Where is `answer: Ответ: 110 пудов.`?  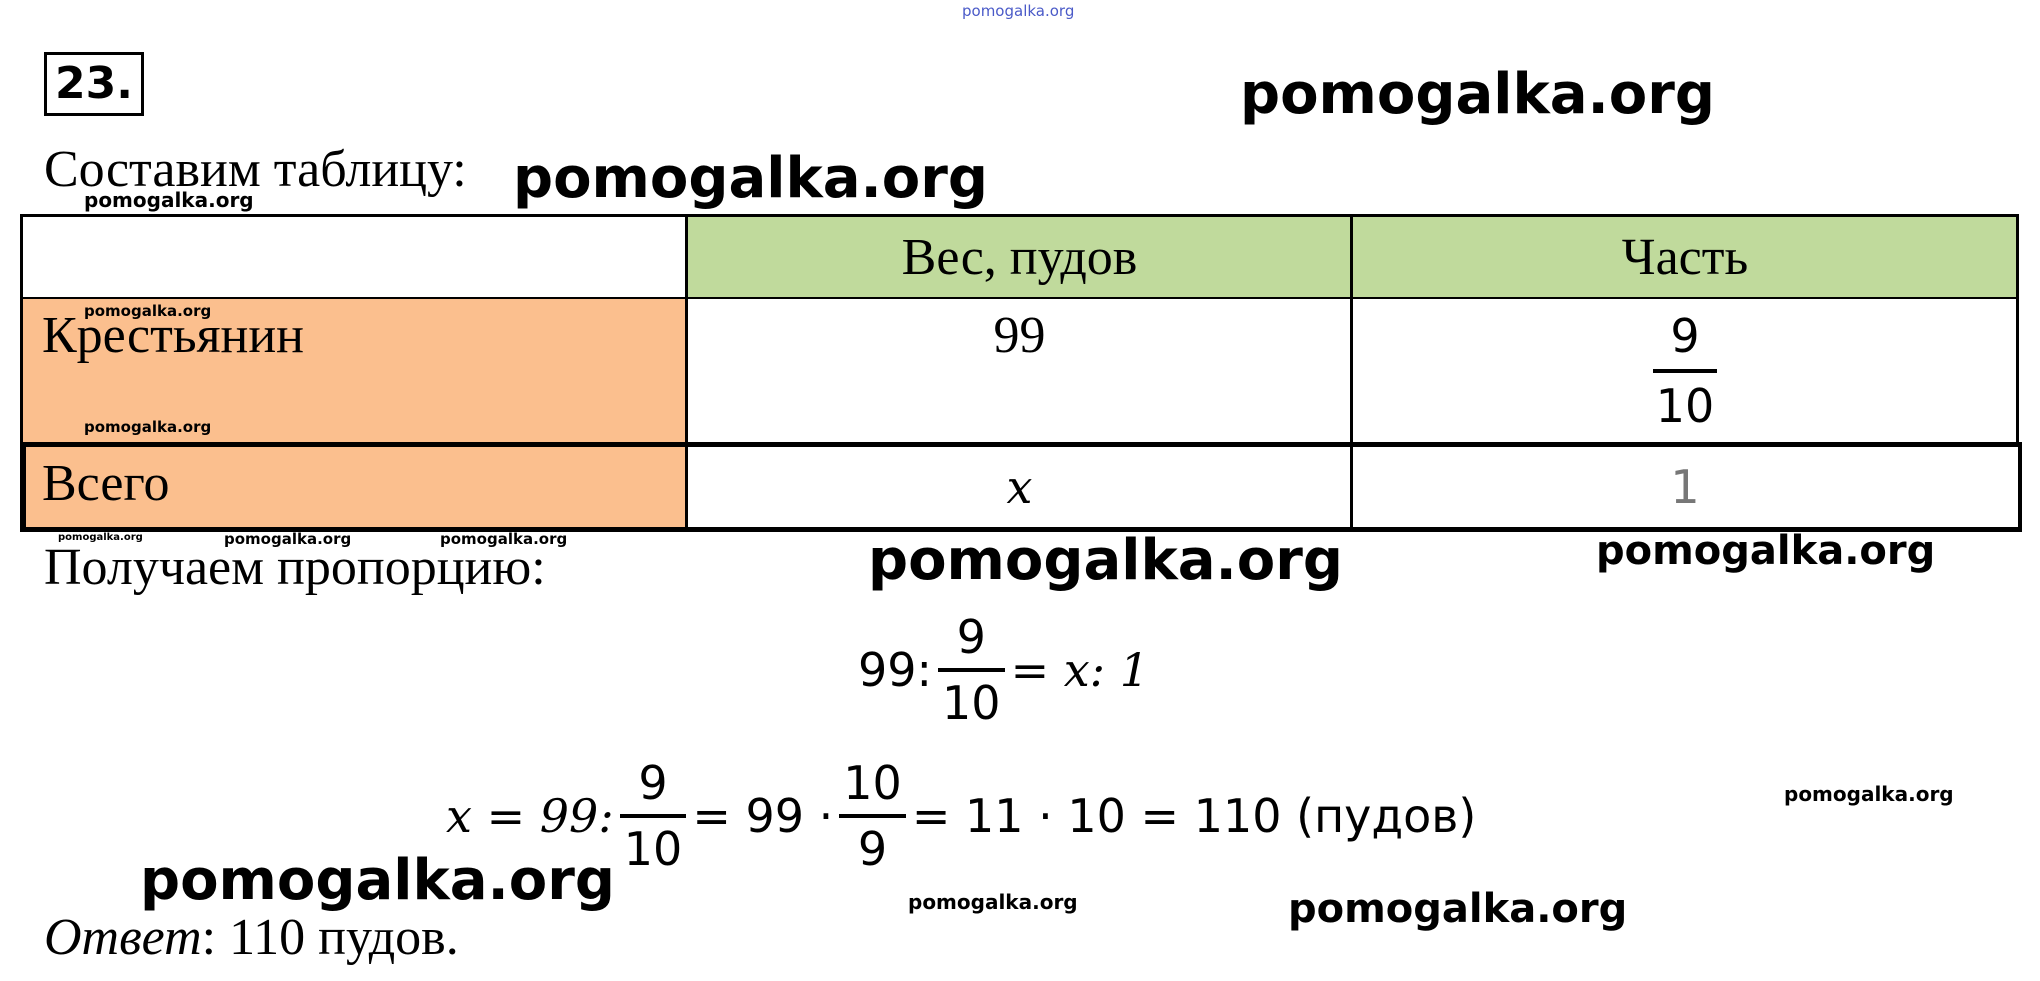
answer: Ответ: 110 пудов. is located at coordinates (251, 937).